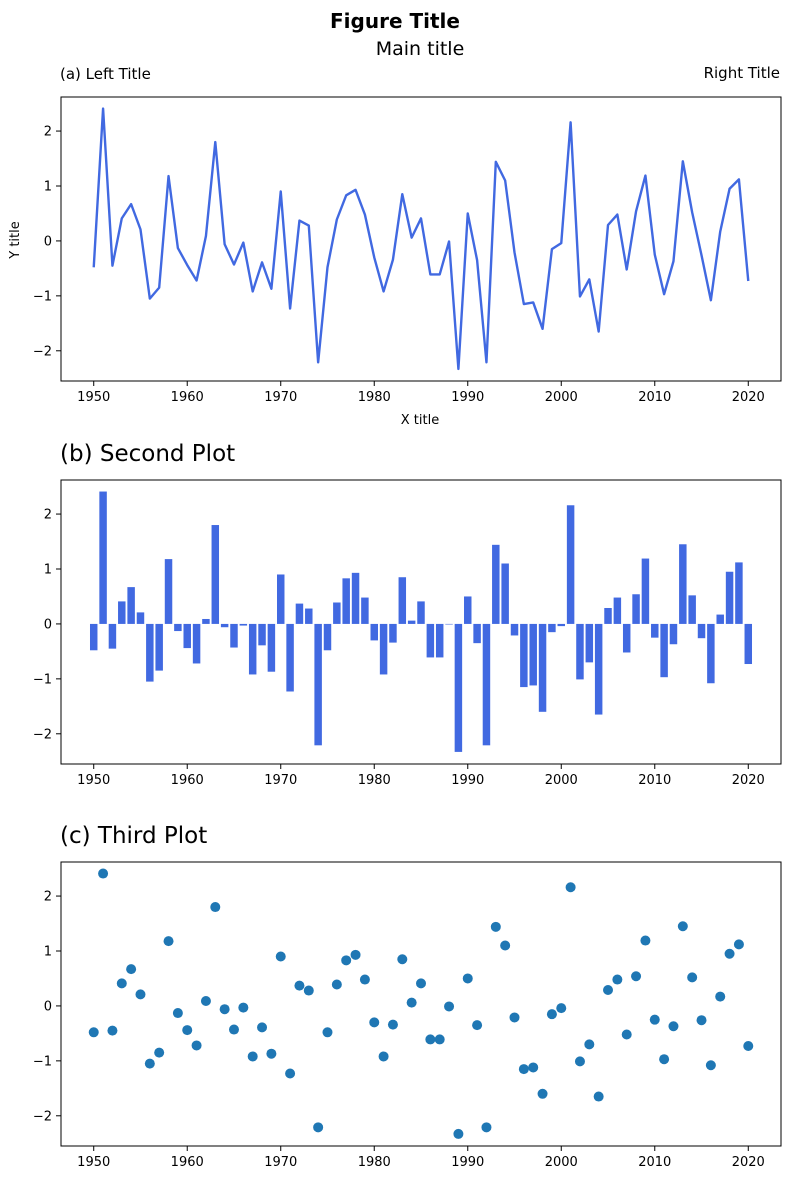 This screenshot has height=1180, width=790. I want to click on panel-c-x-tick-label: 1950, so click(93, 1162).